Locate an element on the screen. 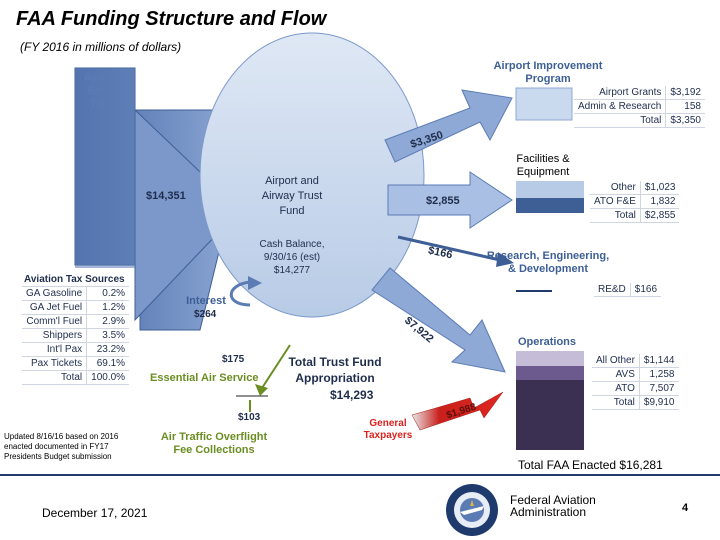 This screenshot has width=720, height=540. tax-source-row: Int'l Pax 23.2% is located at coordinates (76, 349).